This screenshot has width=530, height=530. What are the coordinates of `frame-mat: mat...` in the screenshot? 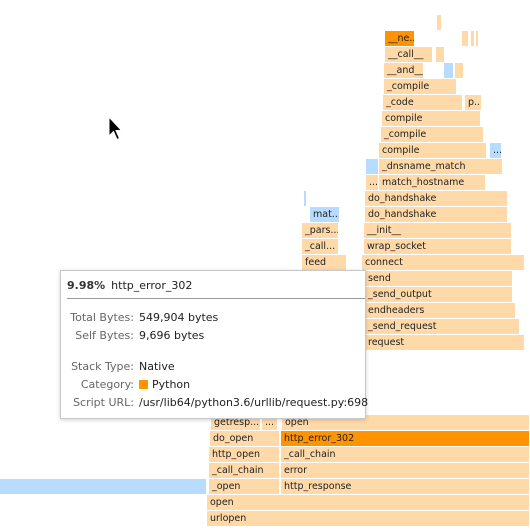 It's located at (325, 214).